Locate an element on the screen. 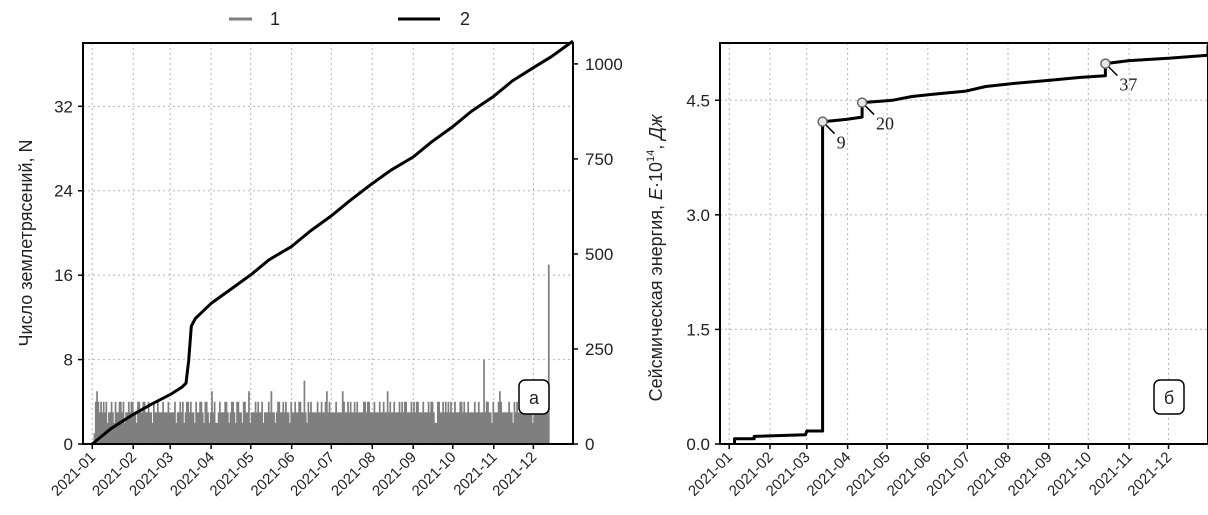  y-left-tick-label: 16 is located at coordinates (63, 275).